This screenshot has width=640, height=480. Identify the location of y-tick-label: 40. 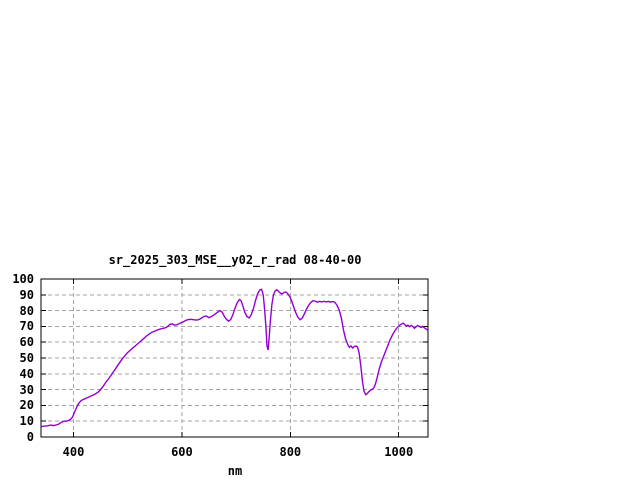
(26, 373).